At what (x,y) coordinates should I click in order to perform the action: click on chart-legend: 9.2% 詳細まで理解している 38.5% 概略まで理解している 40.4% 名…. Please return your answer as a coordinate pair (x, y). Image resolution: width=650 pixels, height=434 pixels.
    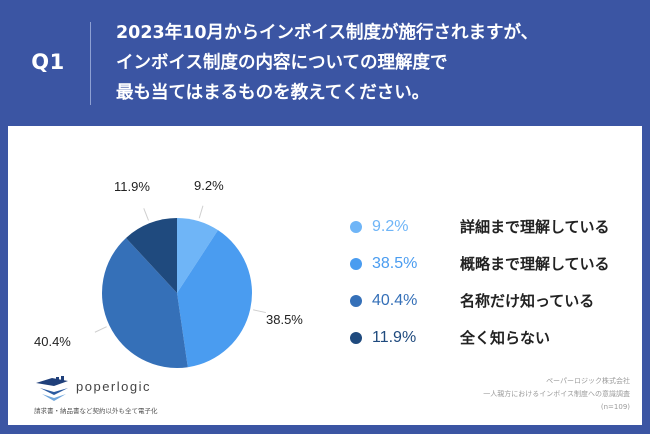
    Looking at the image, I should click on (480, 282).